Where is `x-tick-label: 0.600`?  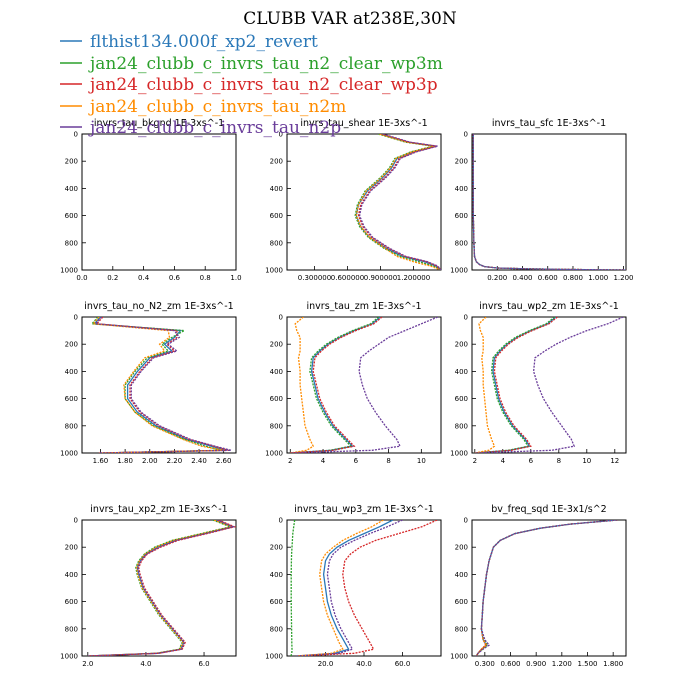 x-tick-label: 0.600 is located at coordinates (510, 664).